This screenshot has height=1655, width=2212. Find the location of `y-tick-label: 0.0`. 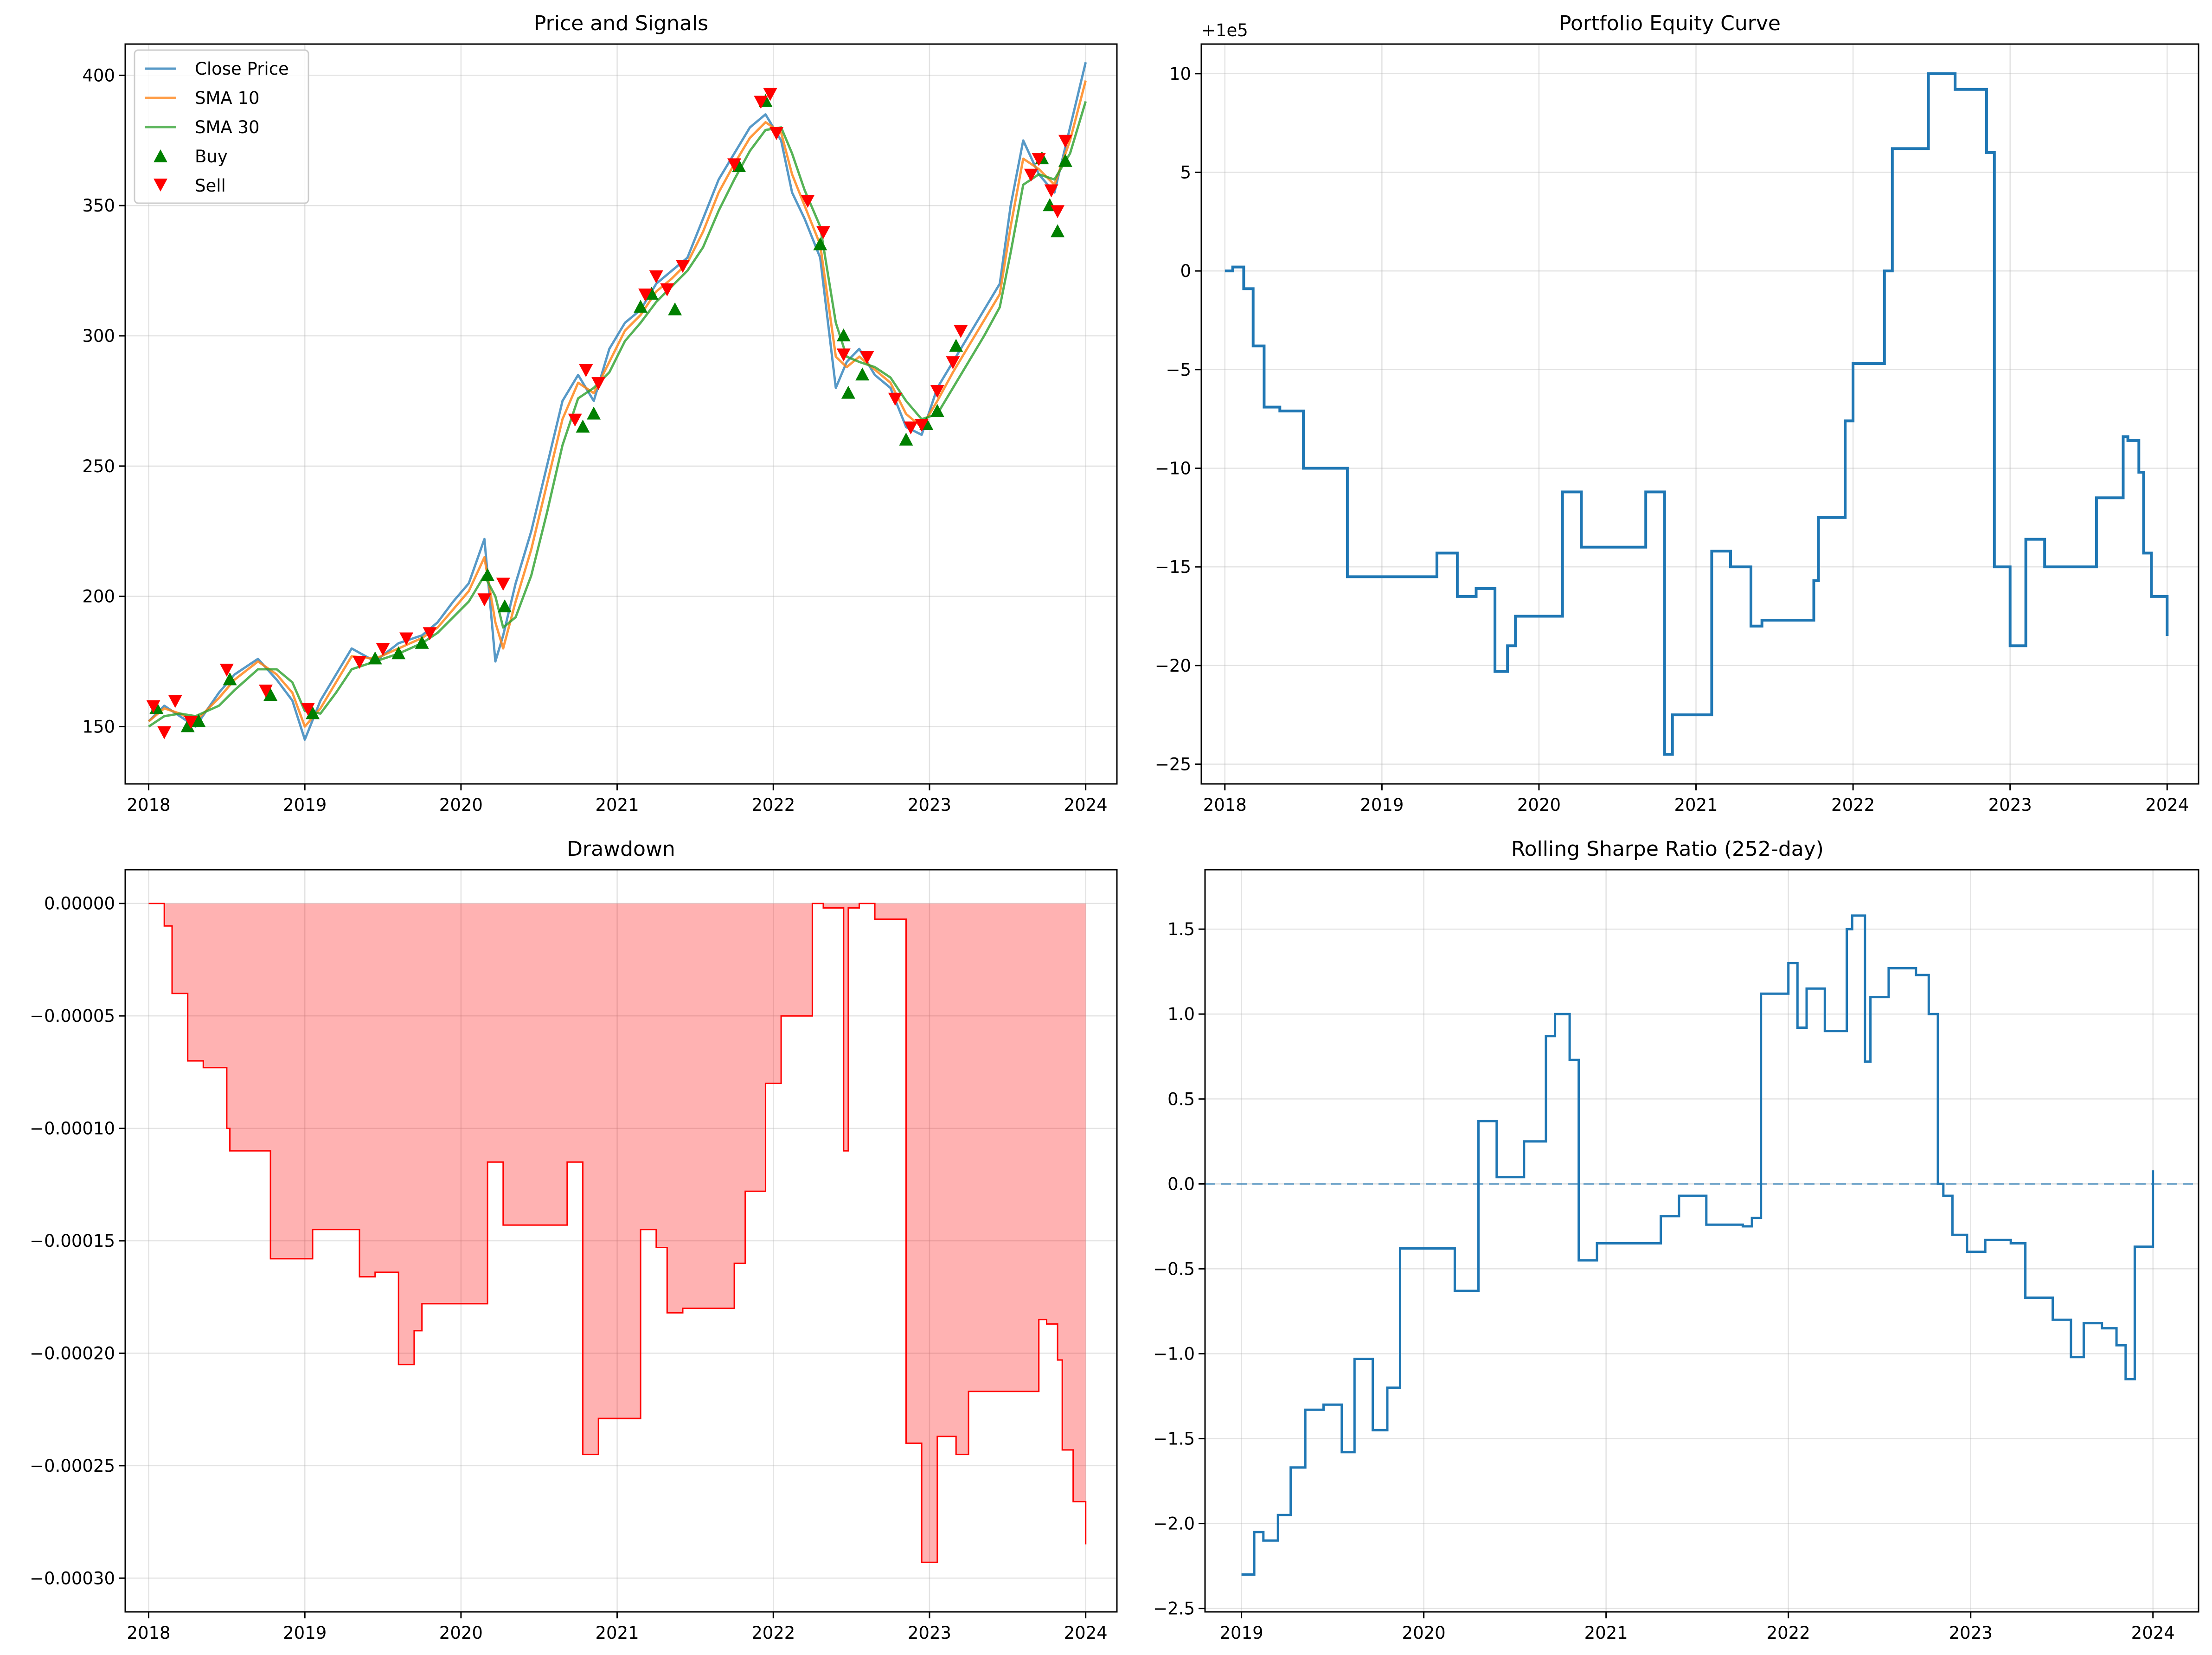

y-tick-label: 0.0 is located at coordinates (1181, 1184).